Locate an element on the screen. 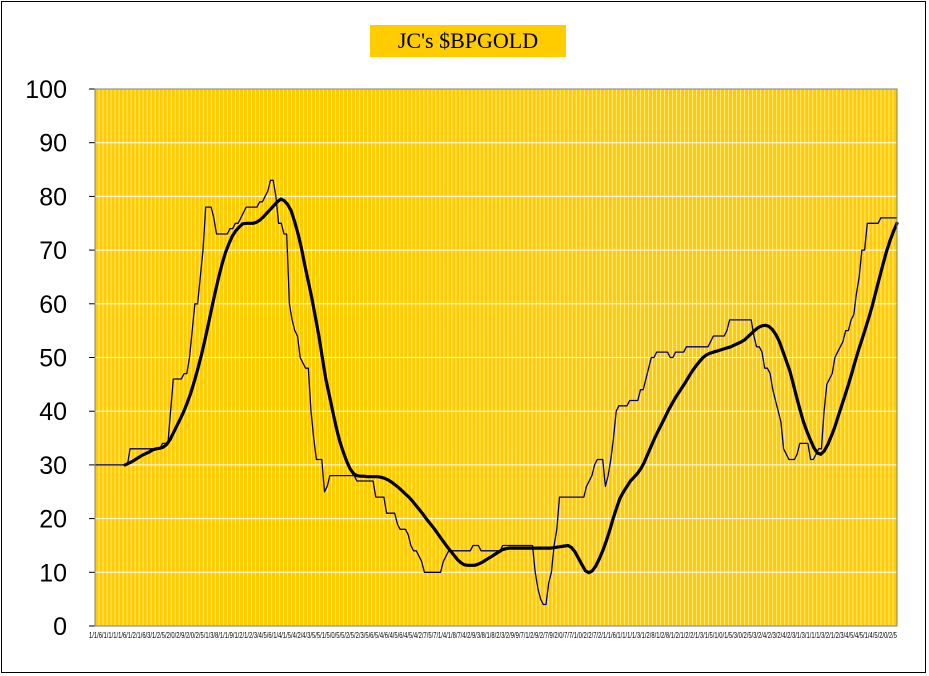  y-tick-label: 60 is located at coordinates (53, 305).